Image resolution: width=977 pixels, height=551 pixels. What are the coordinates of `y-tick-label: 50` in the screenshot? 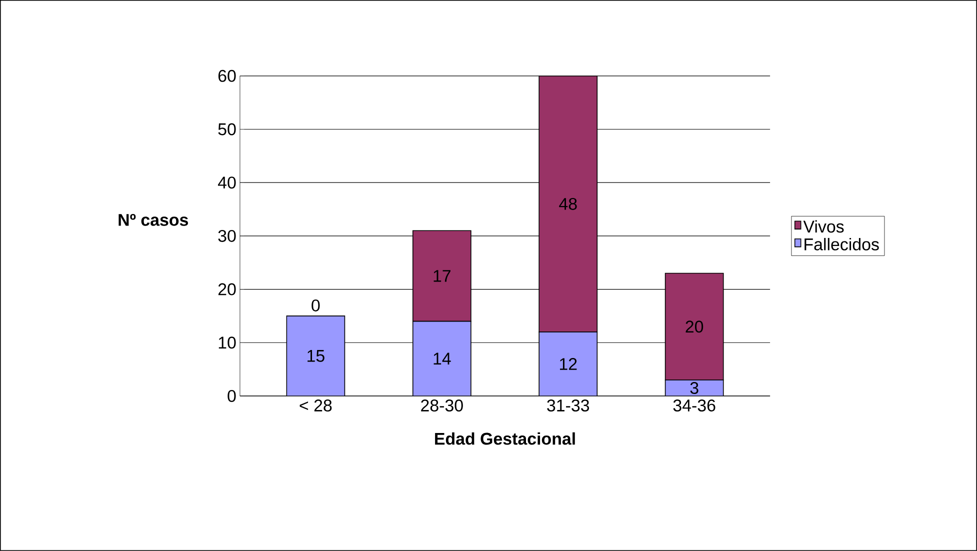 It's located at (227, 129).